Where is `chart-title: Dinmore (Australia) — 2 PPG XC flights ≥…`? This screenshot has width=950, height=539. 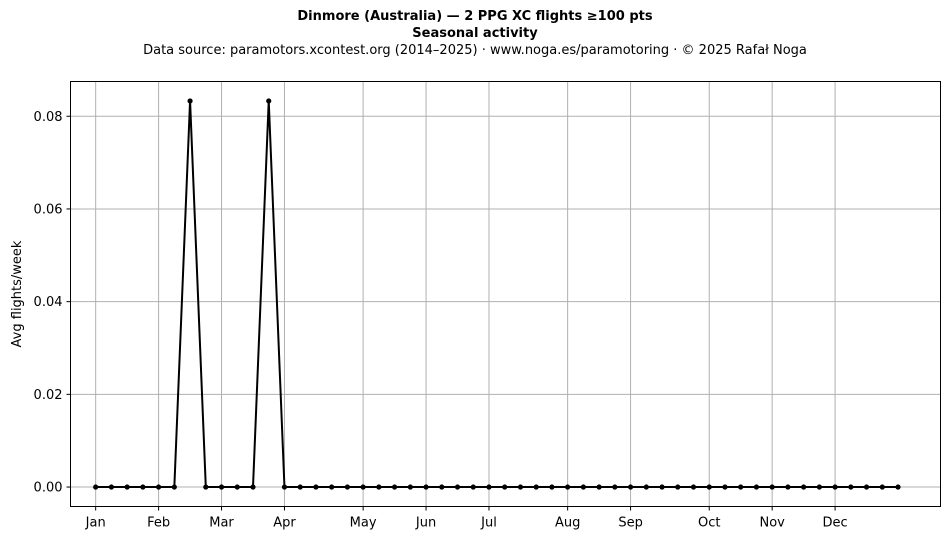
chart-title: Dinmore (Australia) — 2 PPG XC flights ≥… is located at coordinates (475, 16).